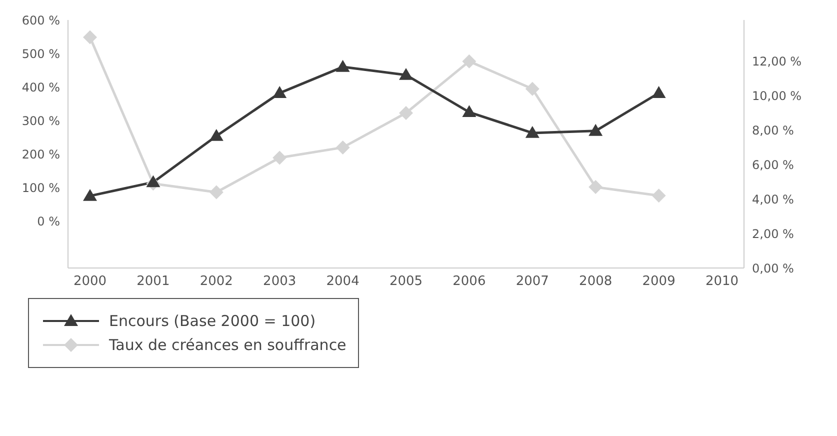 The height and width of the screenshot is (436, 837). What do you see at coordinates (41, 187) in the screenshot?
I see `y-tick-label: 100 %` at bounding box center [41, 187].